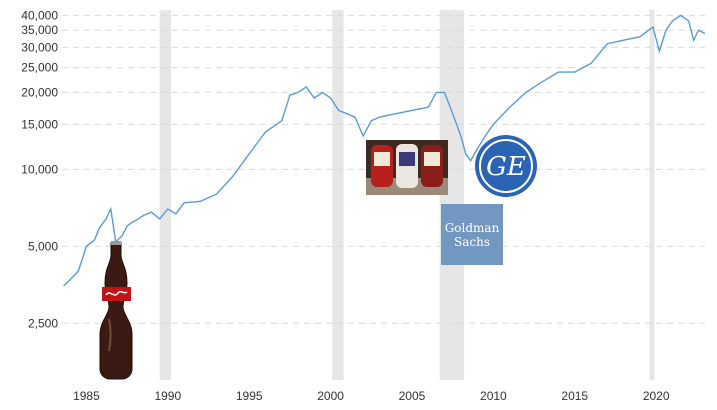 Image resolution: width=717 pixels, height=410 pixels. I want to click on heinz-bottles-logo, so click(407, 167).